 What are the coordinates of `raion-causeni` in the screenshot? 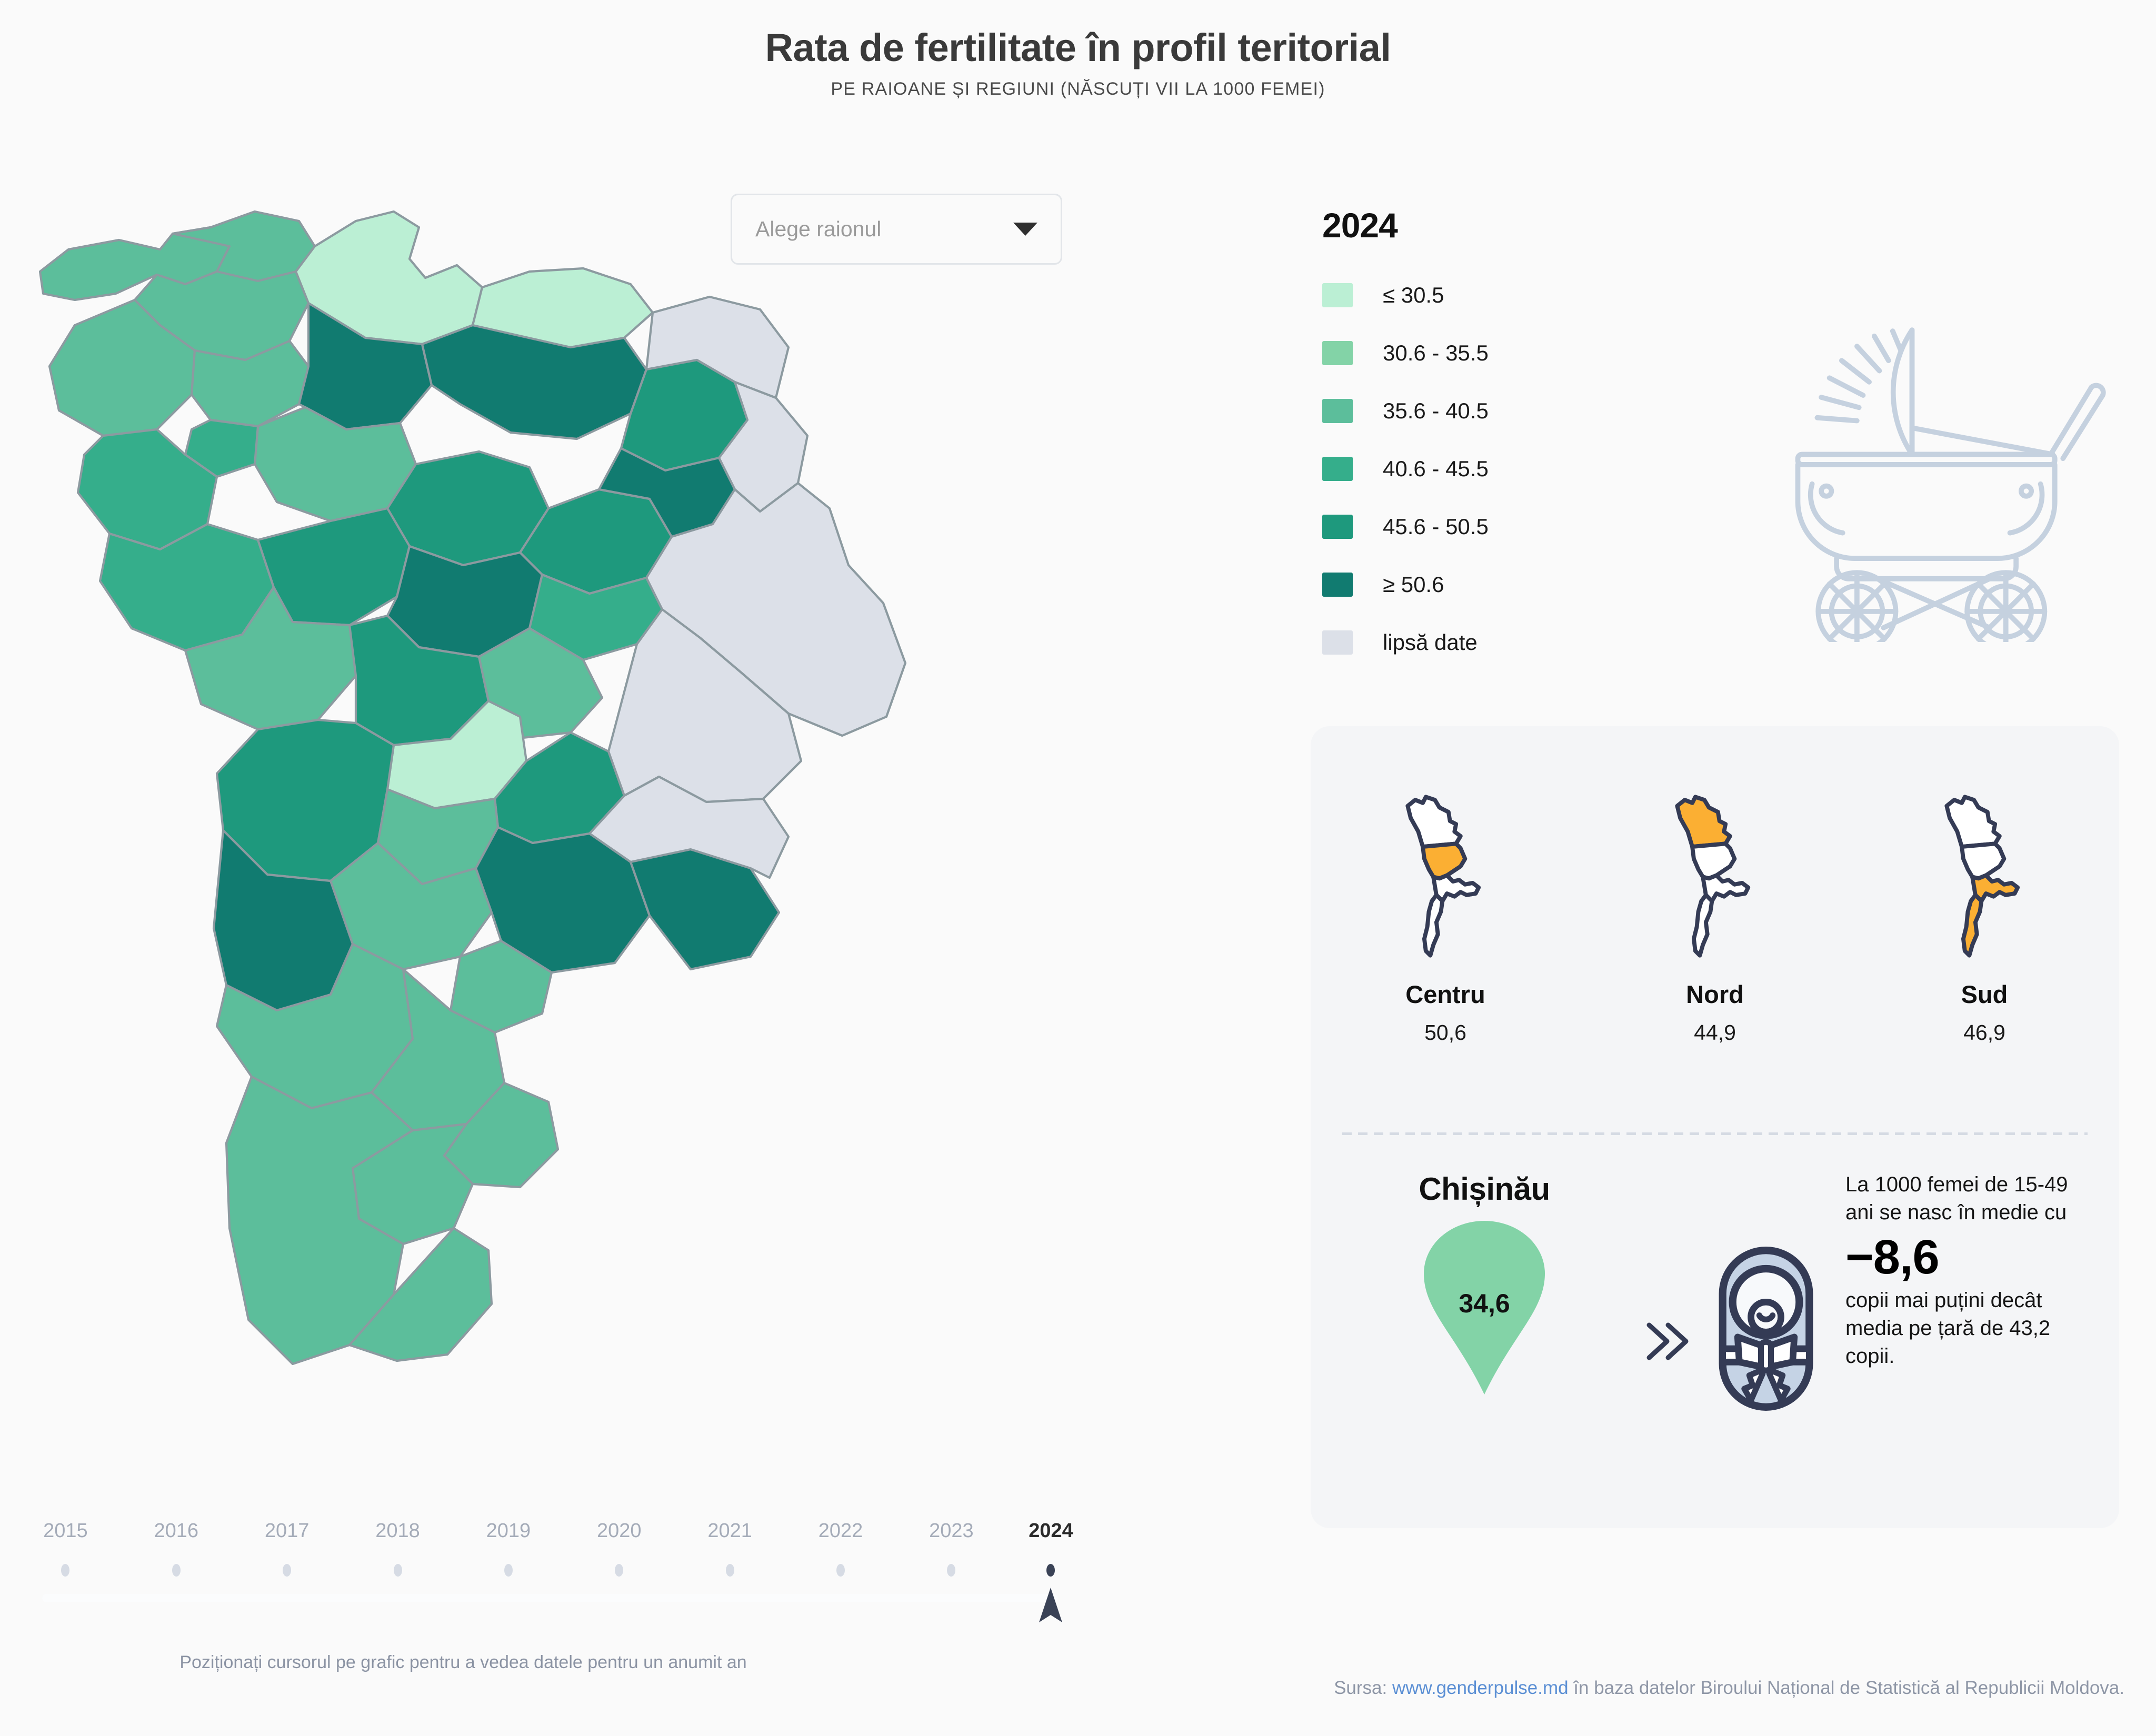 It's located at (562, 900).